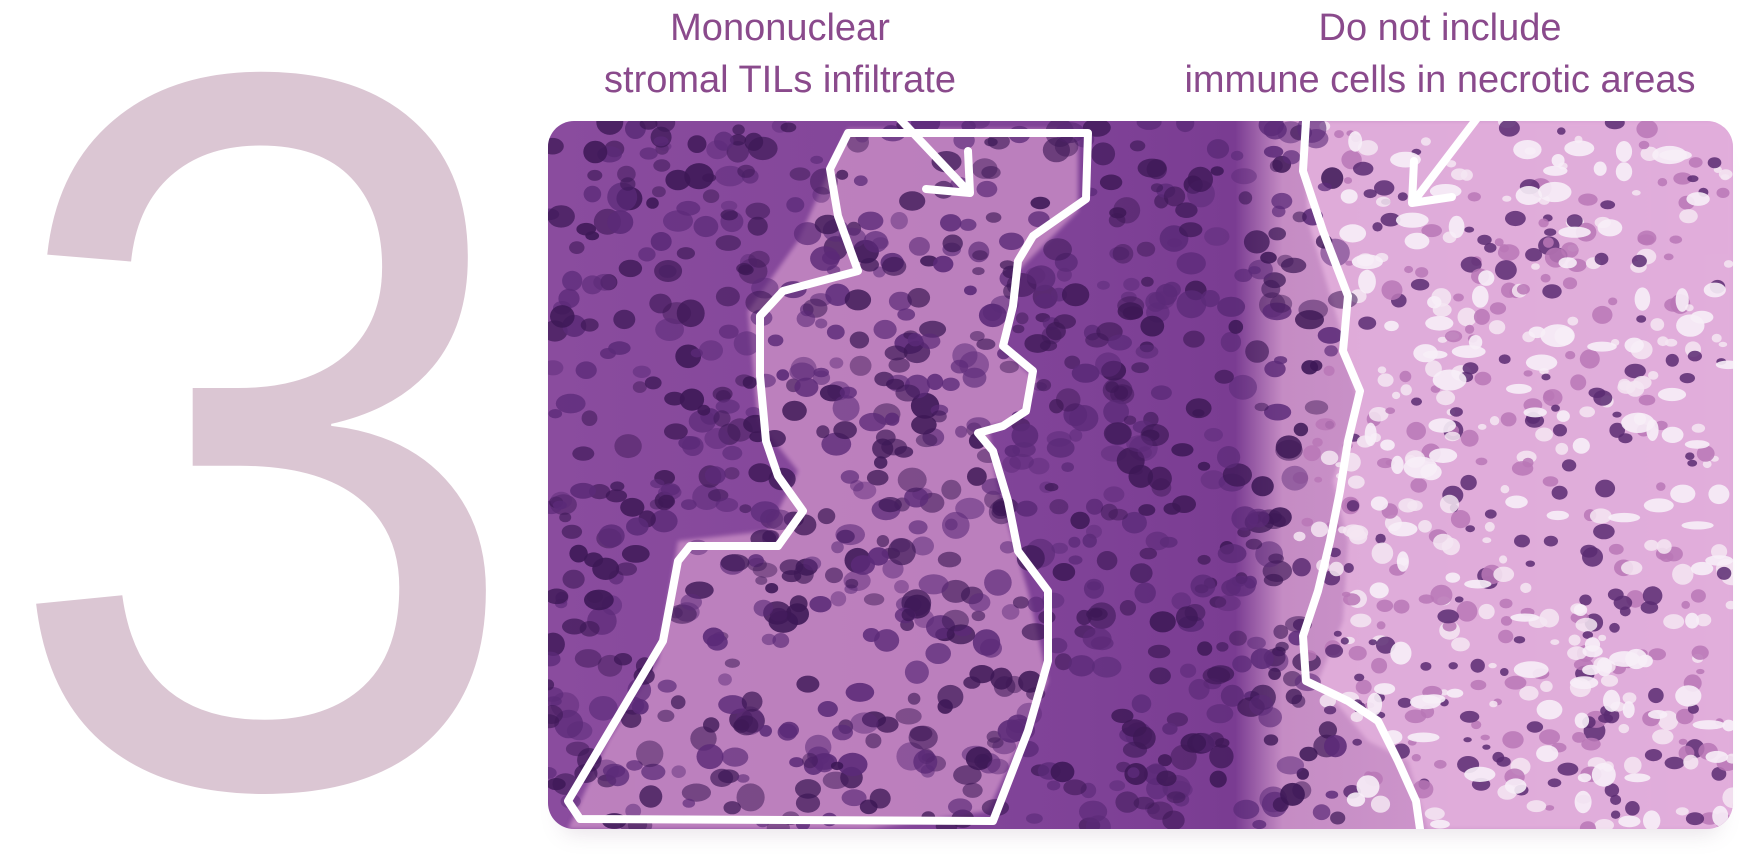 The height and width of the screenshot is (859, 1762). Describe the element at coordinates (1440, 28) in the screenshot. I see `caption-necrotic-areas-line1: Do not include` at that location.